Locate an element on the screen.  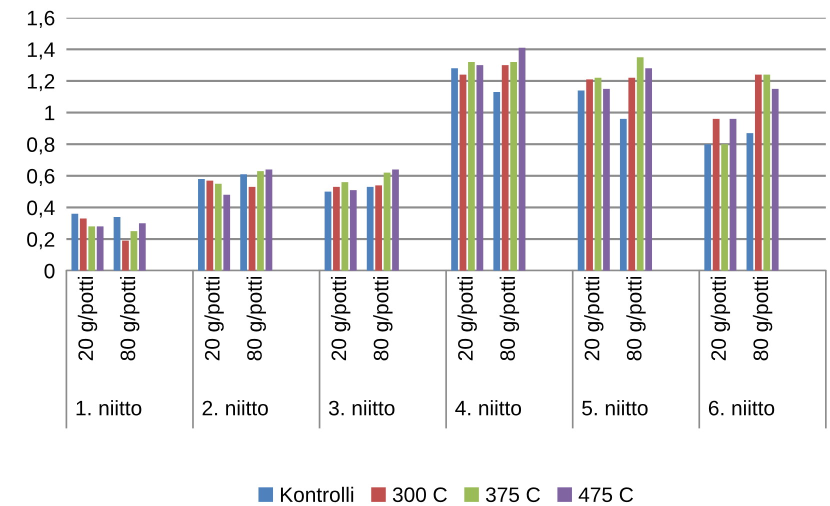
legend-label: 300 C is located at coordinates (419, 494).